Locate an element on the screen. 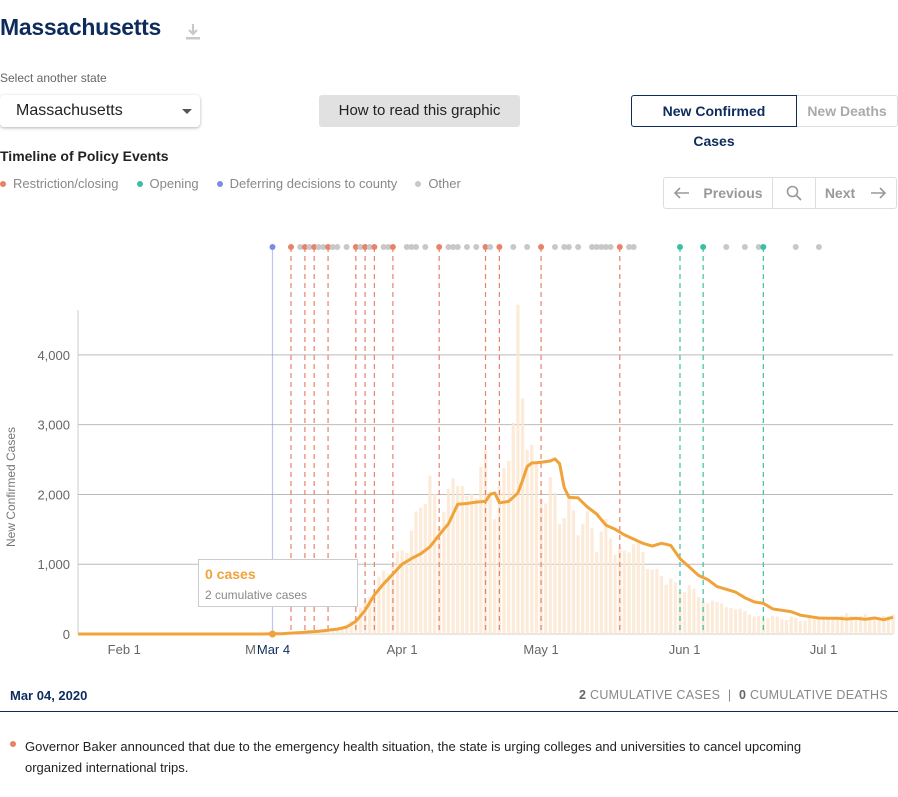  event-navigation: Previous Next is located at coordinates (780, 193).